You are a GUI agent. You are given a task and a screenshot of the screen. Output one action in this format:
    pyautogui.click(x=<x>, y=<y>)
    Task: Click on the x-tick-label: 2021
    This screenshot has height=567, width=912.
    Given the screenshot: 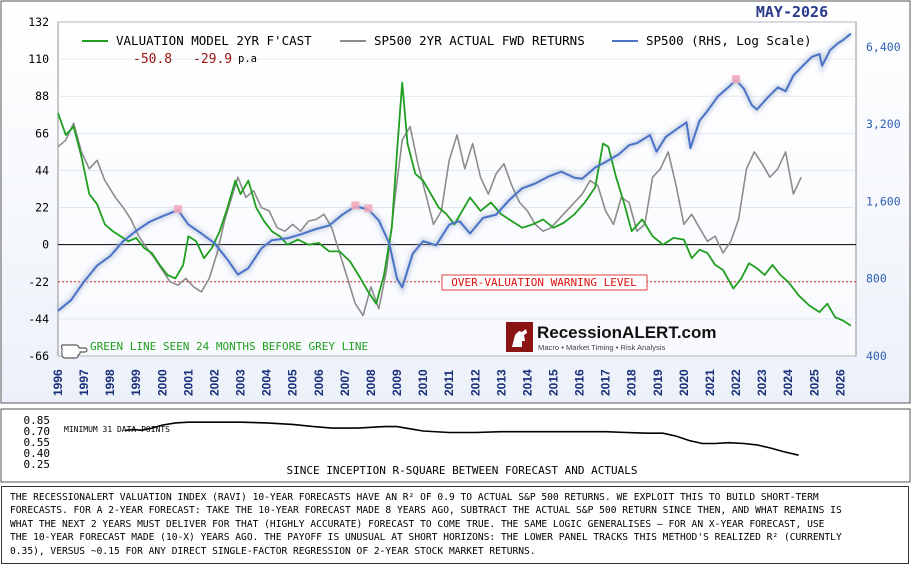 What is the action you would take?
    pyautogui.click(x=710, y=382)
    